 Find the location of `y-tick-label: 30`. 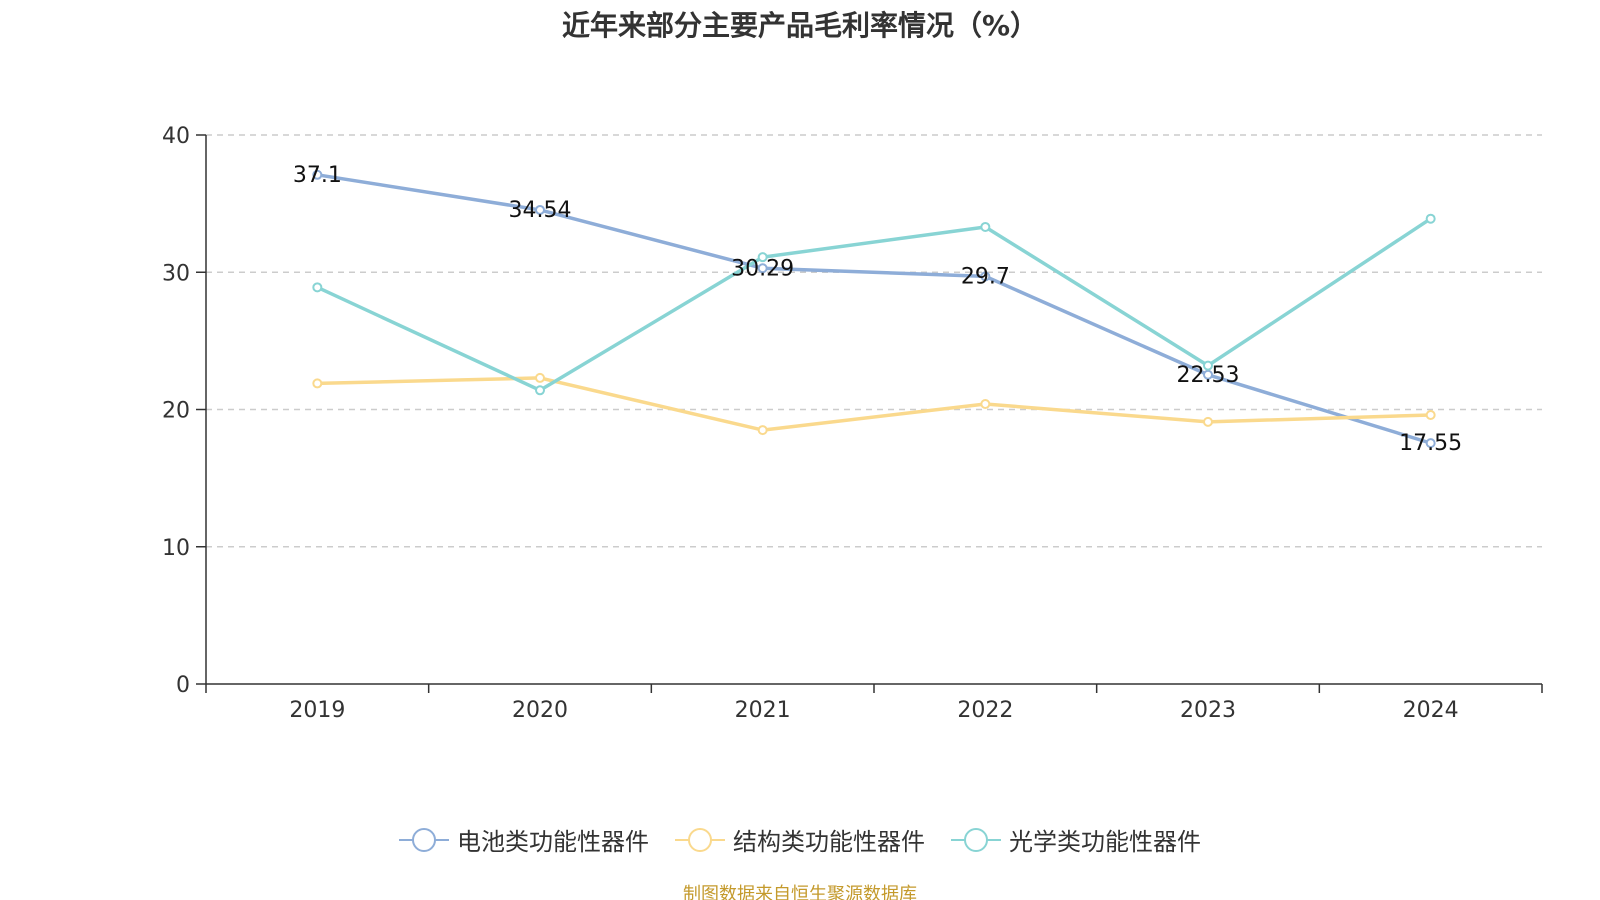

y-tick-label: 30 is located at coordinates (176, 273).